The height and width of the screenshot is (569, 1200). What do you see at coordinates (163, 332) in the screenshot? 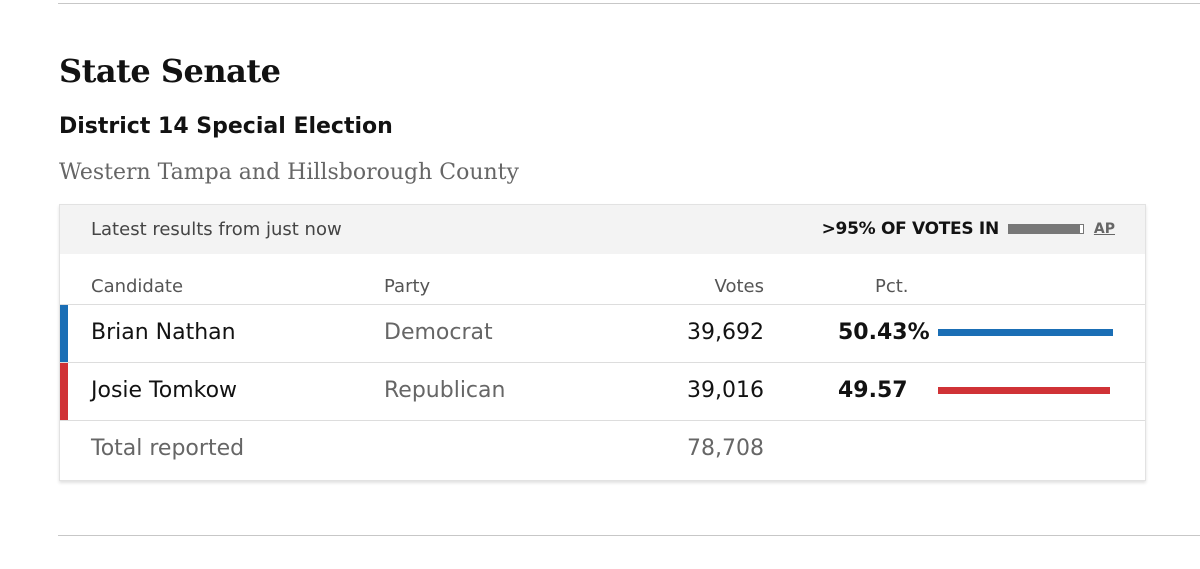
I see `candidate-name: Brian Nathan` at bounding box center [163, 332].